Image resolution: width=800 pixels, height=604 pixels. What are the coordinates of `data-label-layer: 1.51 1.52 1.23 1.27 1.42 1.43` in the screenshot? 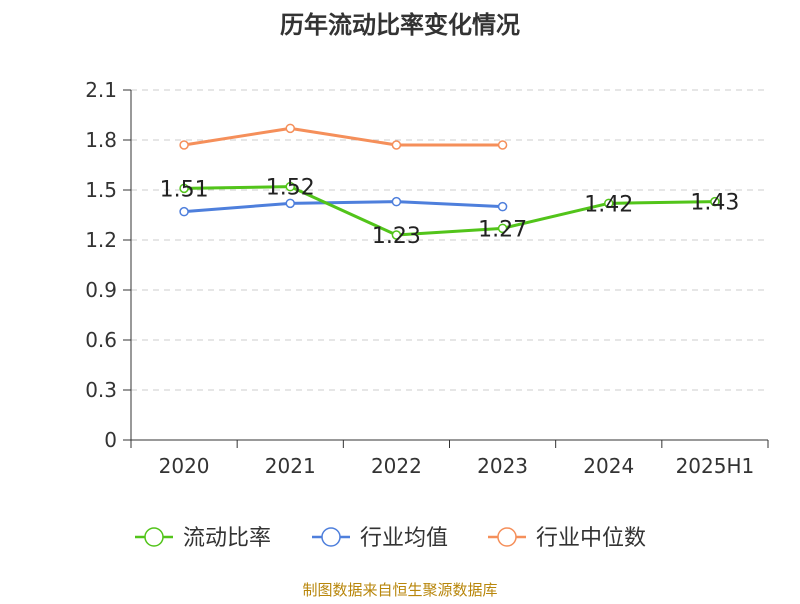 It's located at (450, 212).